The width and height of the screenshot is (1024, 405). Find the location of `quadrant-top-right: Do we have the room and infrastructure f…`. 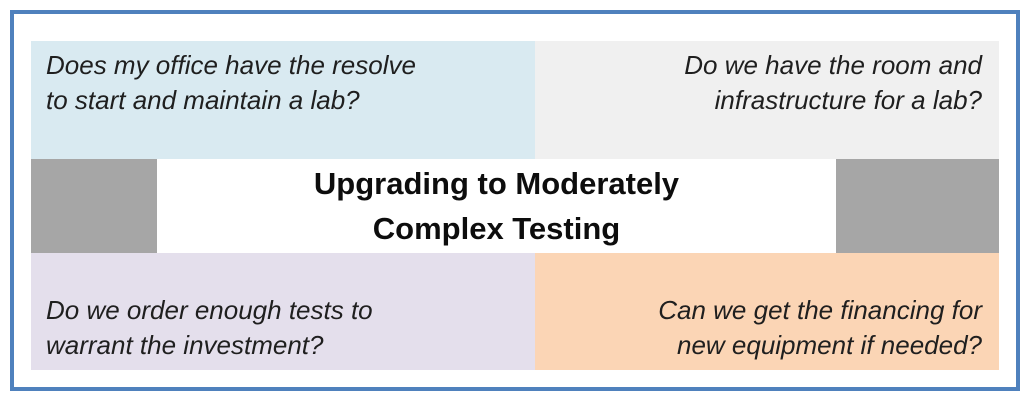

quadrant-top-right: Do we have the room and infrastructure f… is located at coordinates (767, 100).